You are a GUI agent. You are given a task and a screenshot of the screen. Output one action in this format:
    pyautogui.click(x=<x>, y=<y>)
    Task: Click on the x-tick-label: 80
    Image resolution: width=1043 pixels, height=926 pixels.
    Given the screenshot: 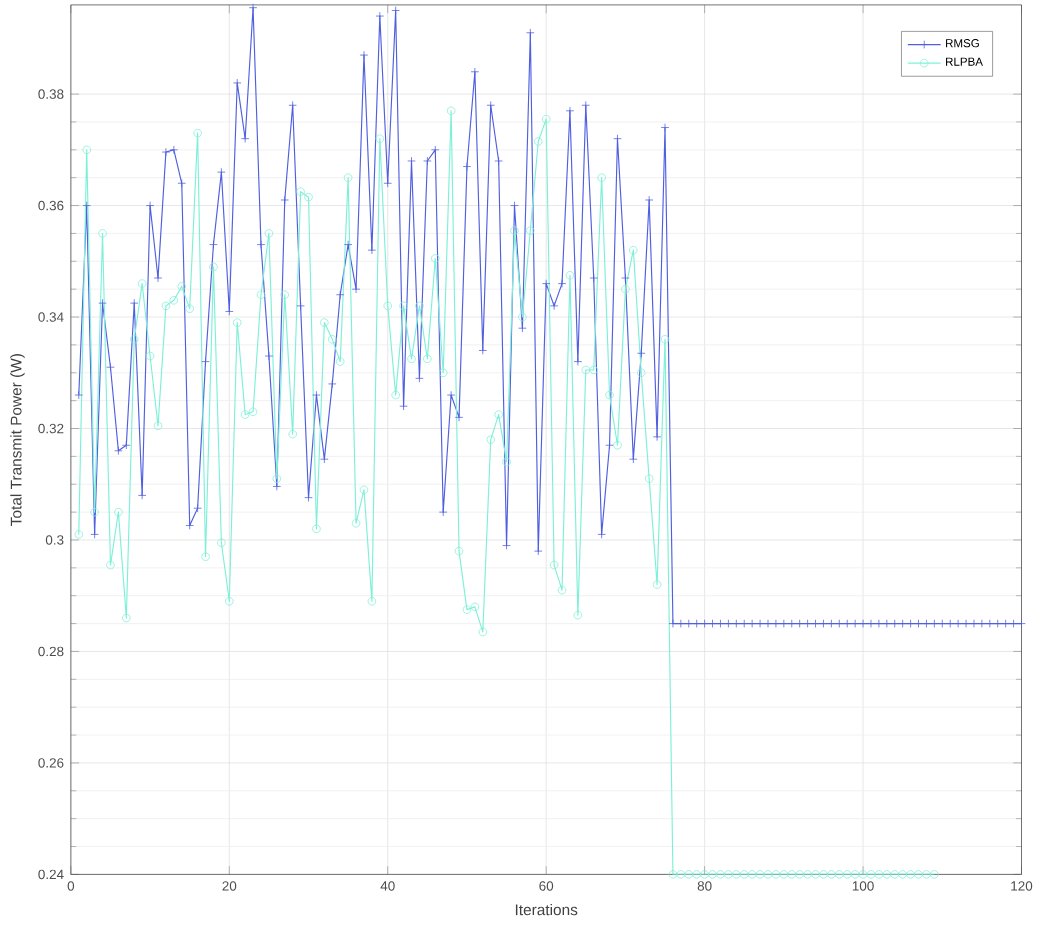 What is the action you would take?
    pyautogui.click(x=704, y=886)
    